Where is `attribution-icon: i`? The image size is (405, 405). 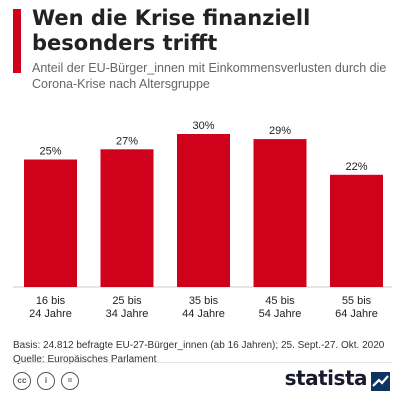
attribution-icon: i is located at coordinates (46, 381).